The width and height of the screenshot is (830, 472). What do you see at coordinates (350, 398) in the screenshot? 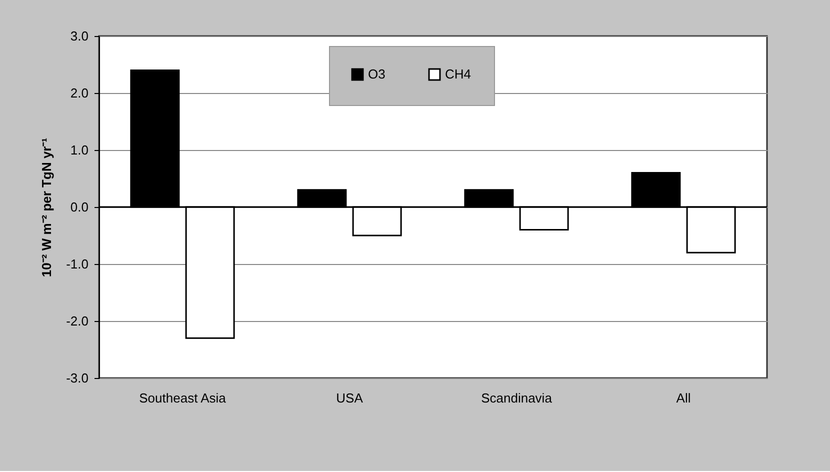
I see `x-tick-label: USA` at bounding box center [350, 398].